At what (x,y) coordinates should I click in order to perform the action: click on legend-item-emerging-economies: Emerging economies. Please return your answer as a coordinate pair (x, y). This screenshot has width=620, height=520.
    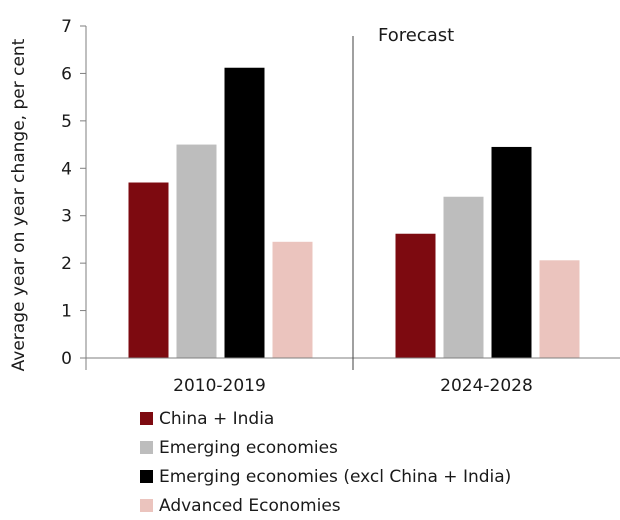
    Looking at the image, I should click on (325, 447).